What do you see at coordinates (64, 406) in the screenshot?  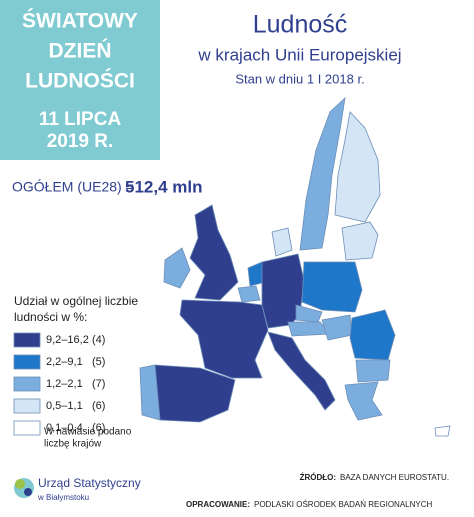 I see `legend-range: 0,5–1,1` at bounding box center [64, 406].